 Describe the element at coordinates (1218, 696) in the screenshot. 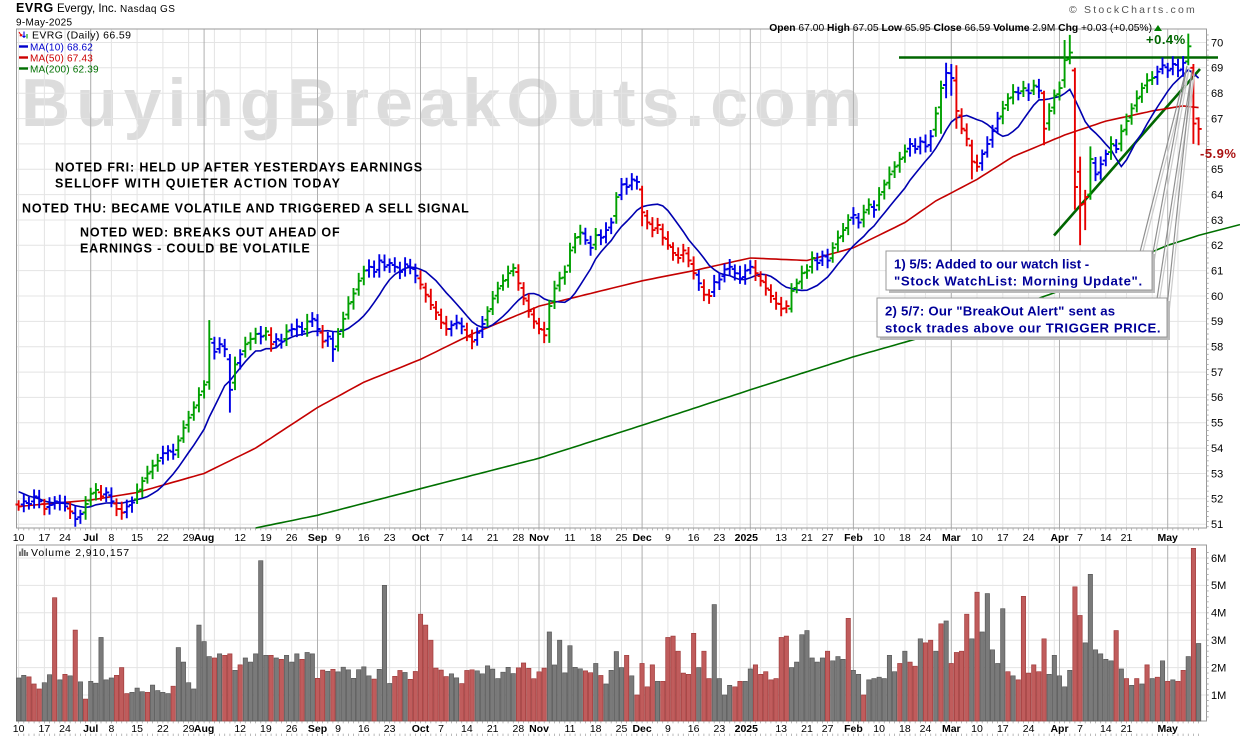

I see `svg-text: 1M` at that location.